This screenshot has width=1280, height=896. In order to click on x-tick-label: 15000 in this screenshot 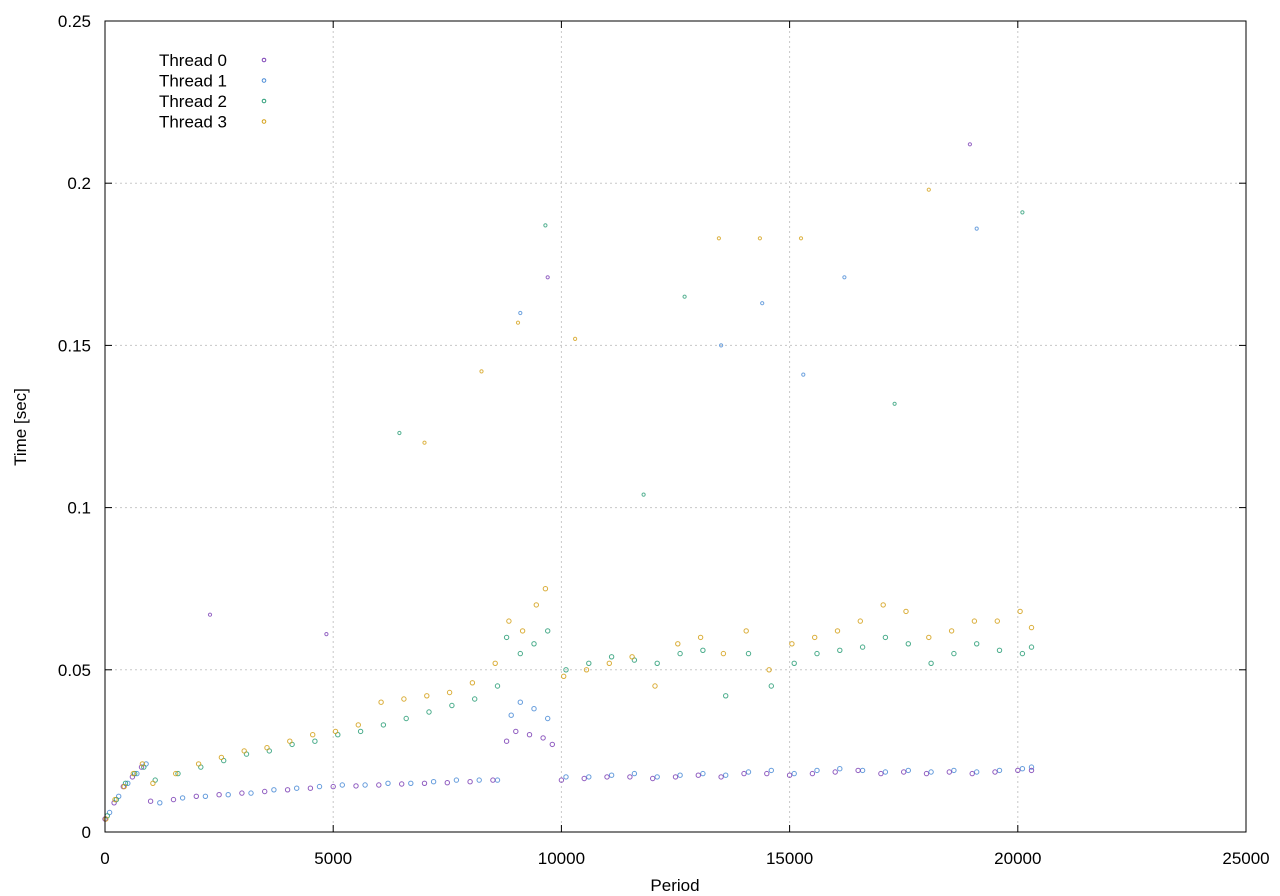, I will do `click(789, 858)`.